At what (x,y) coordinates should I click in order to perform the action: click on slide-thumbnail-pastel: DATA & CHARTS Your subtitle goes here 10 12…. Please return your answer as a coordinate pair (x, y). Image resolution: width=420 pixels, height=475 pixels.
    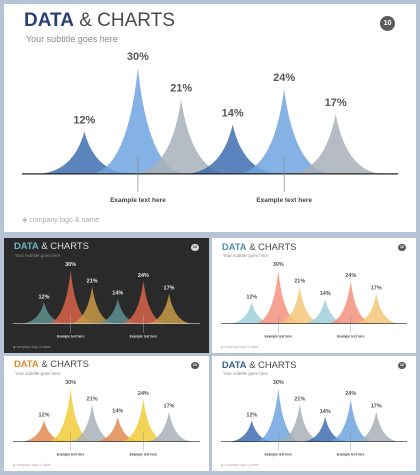
    Looking at the image, I should click on (314, 295).